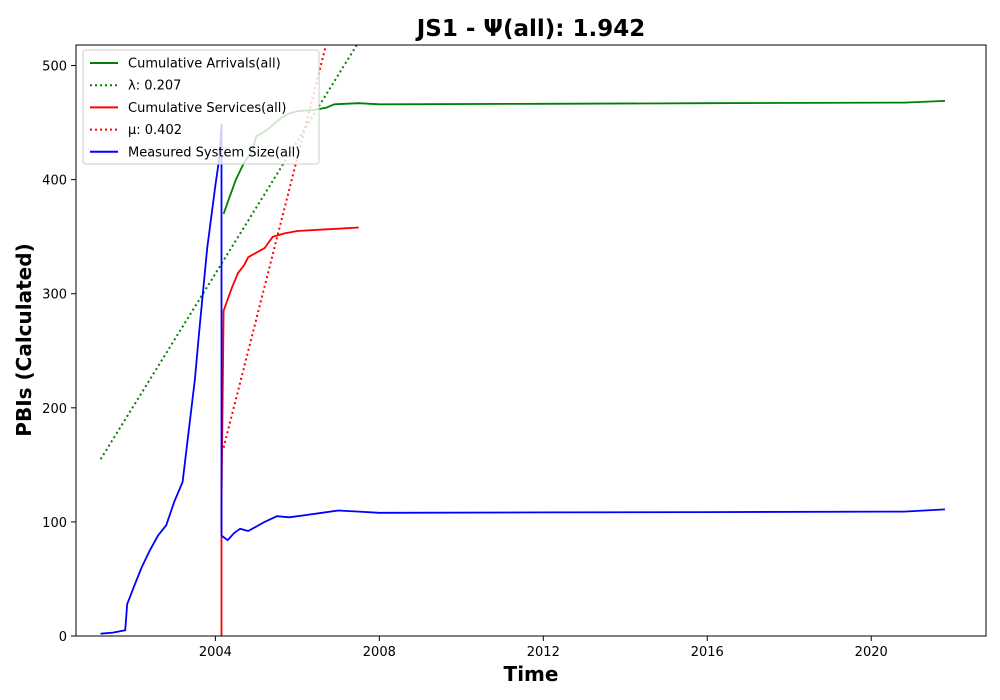 This screenshot has width=1000, height=700. What do you see at coordinates (204, 64) in the screenshot?
I see `legend-label: Cumulative Arrivals(all)` at bounding box center [204, 64].